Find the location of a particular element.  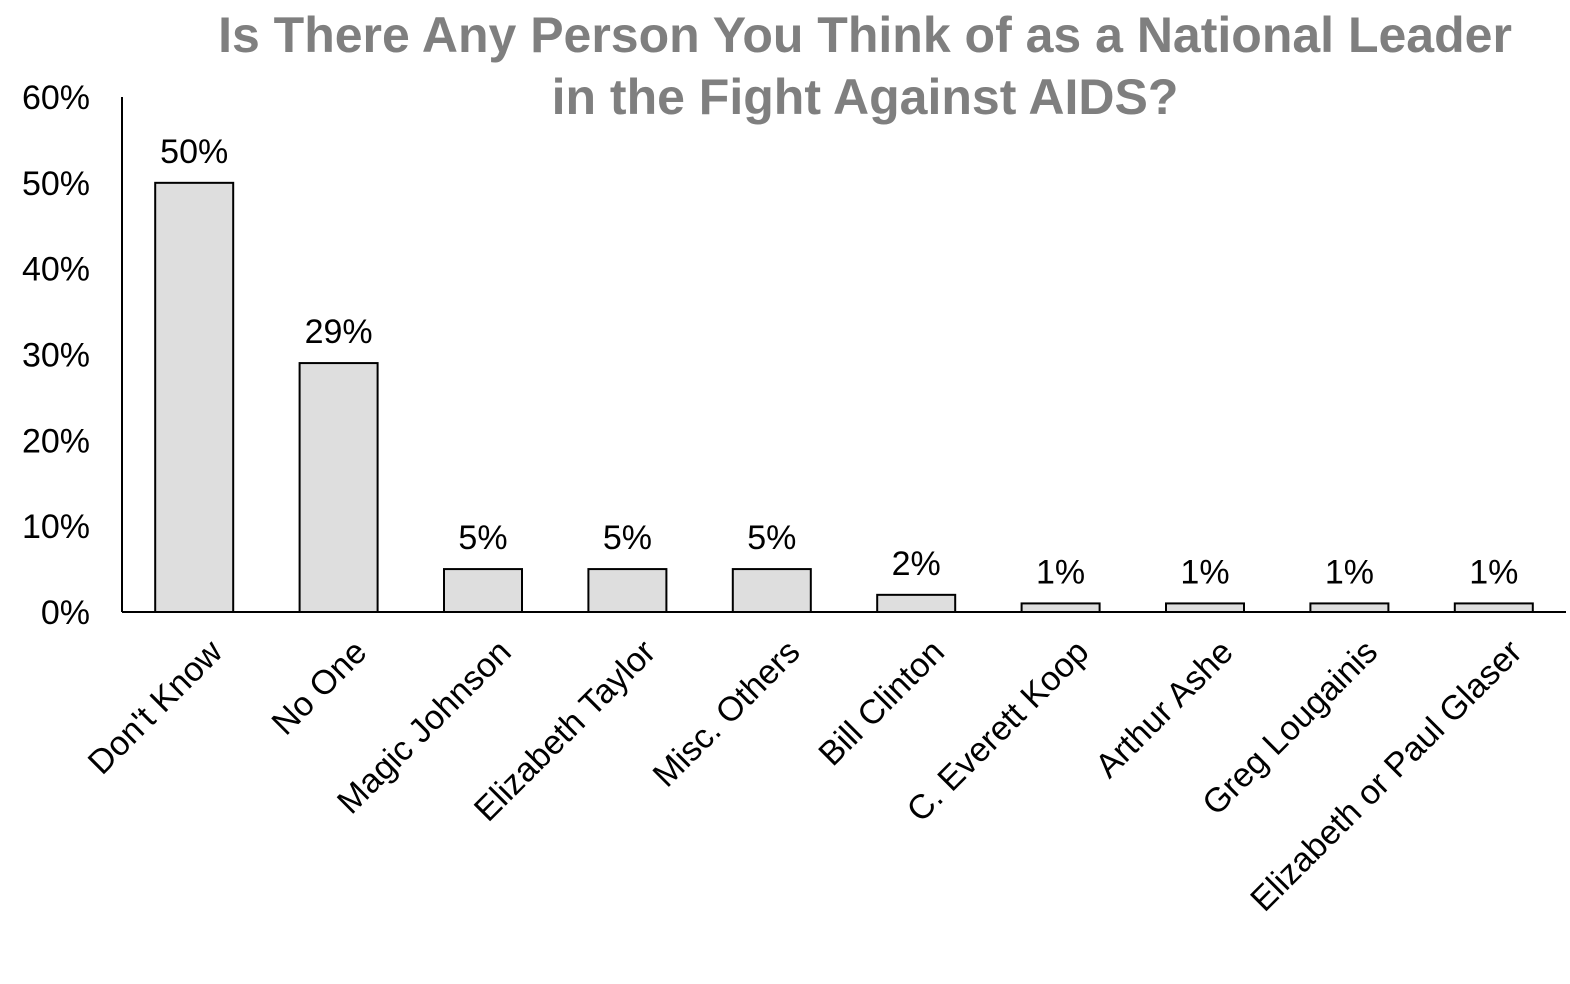

x-tick-label: Bill Clinton is located at coordinates (881, 703).